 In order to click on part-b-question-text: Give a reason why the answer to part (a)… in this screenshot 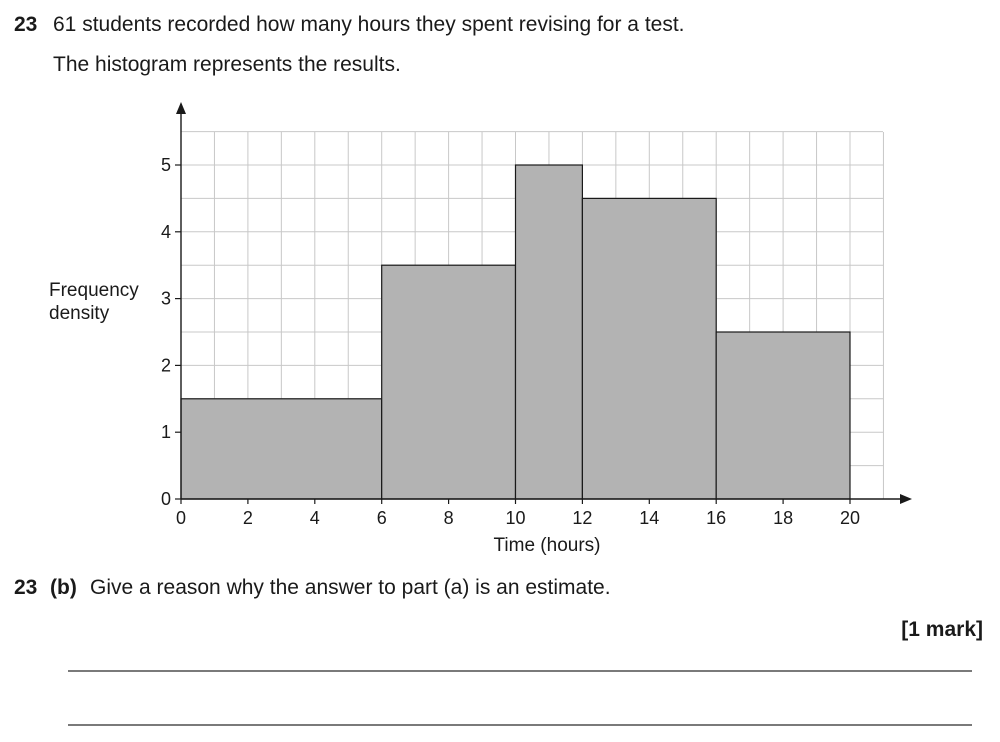, I will do `click(350, 587)`.